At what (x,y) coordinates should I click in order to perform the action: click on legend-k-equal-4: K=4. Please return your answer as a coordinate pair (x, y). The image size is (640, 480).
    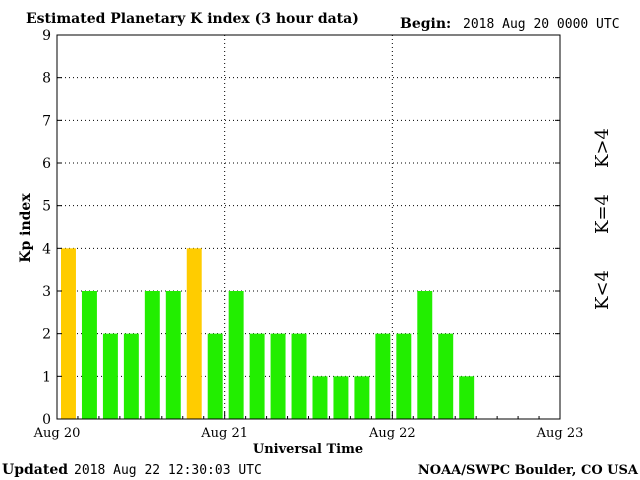
    Looking at the image, I should click on (602, 214).